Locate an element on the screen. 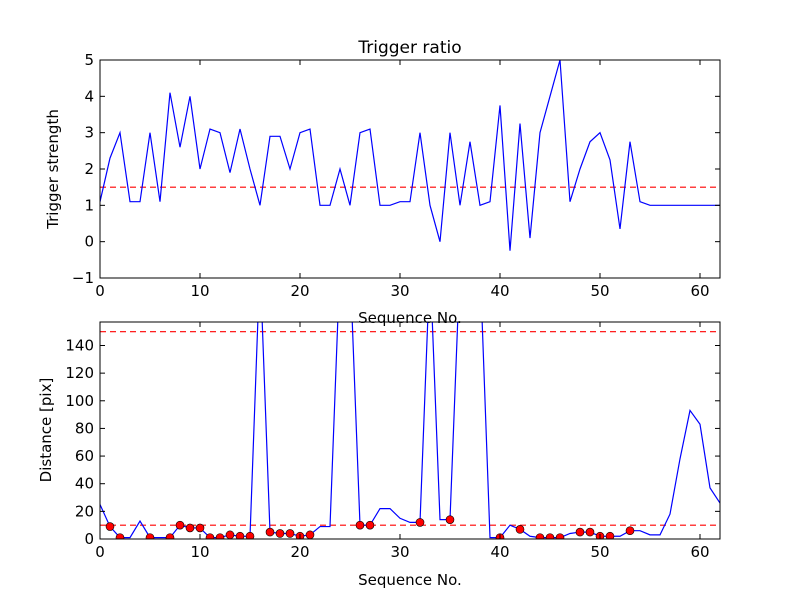 The width and height of the screenshot is (800, 604). top-x-tick-label: 20 is located at coordinates (299, 291).